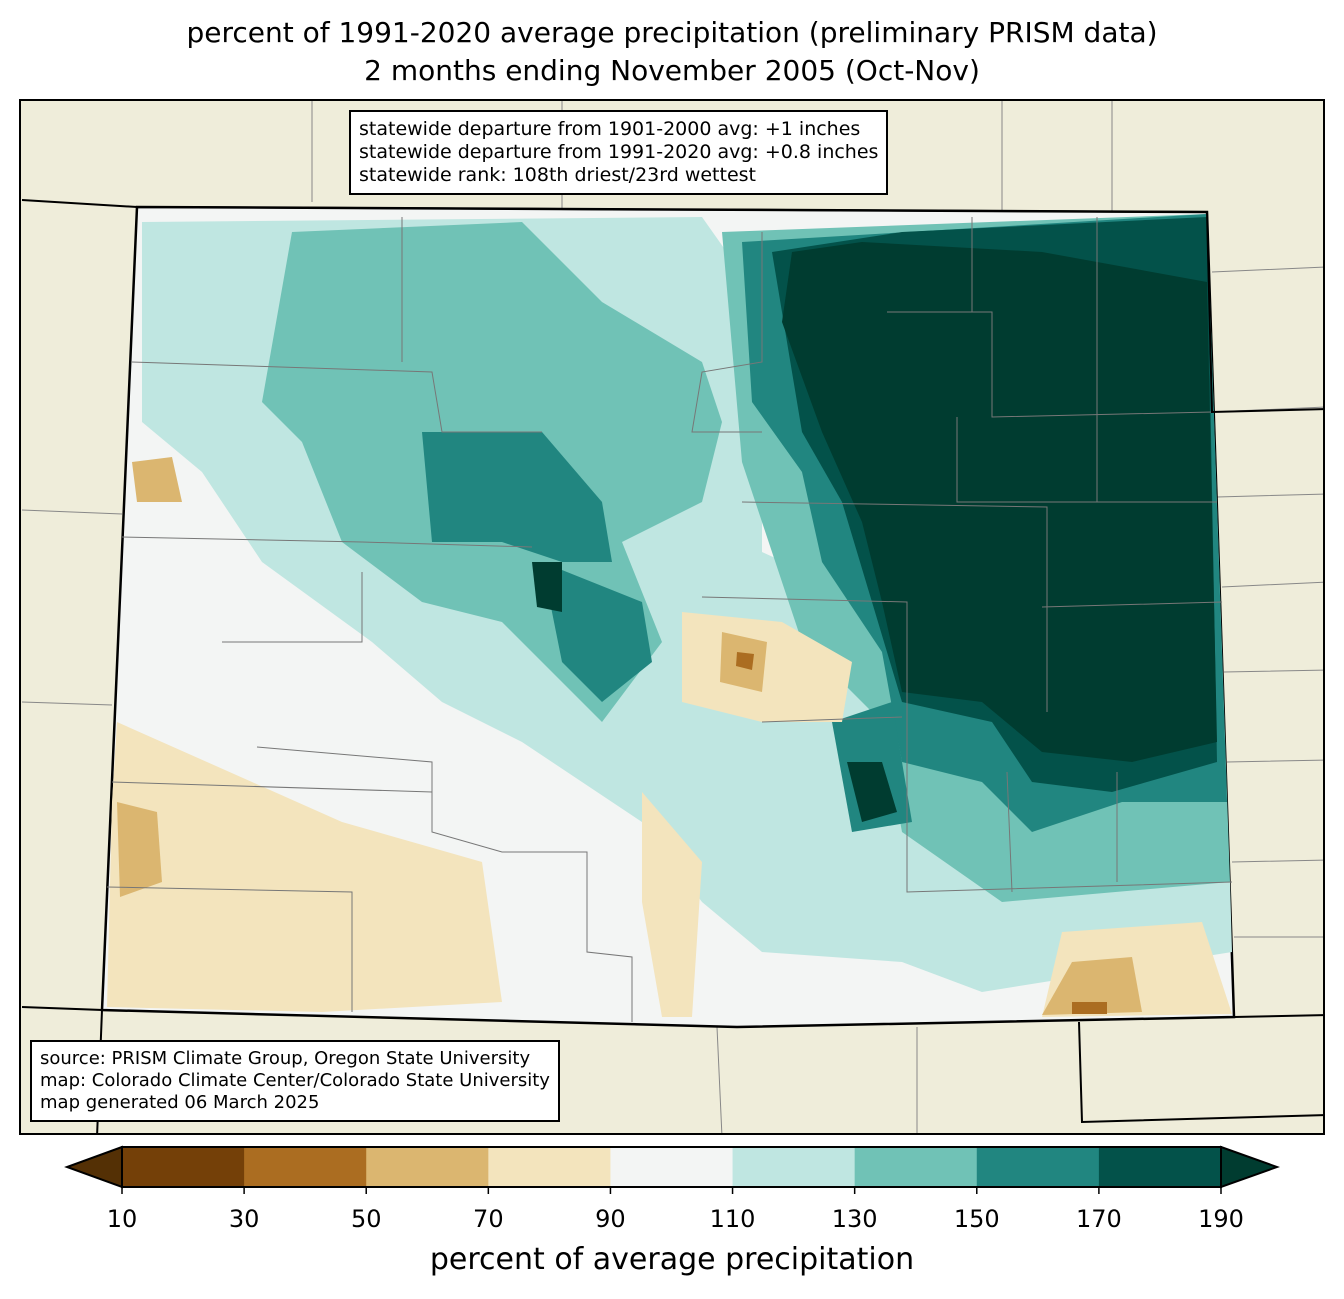  Describe the element at coordinates (1098, 1219) in the screenshot. I see `colorbar-tick-label: 170` at that location.